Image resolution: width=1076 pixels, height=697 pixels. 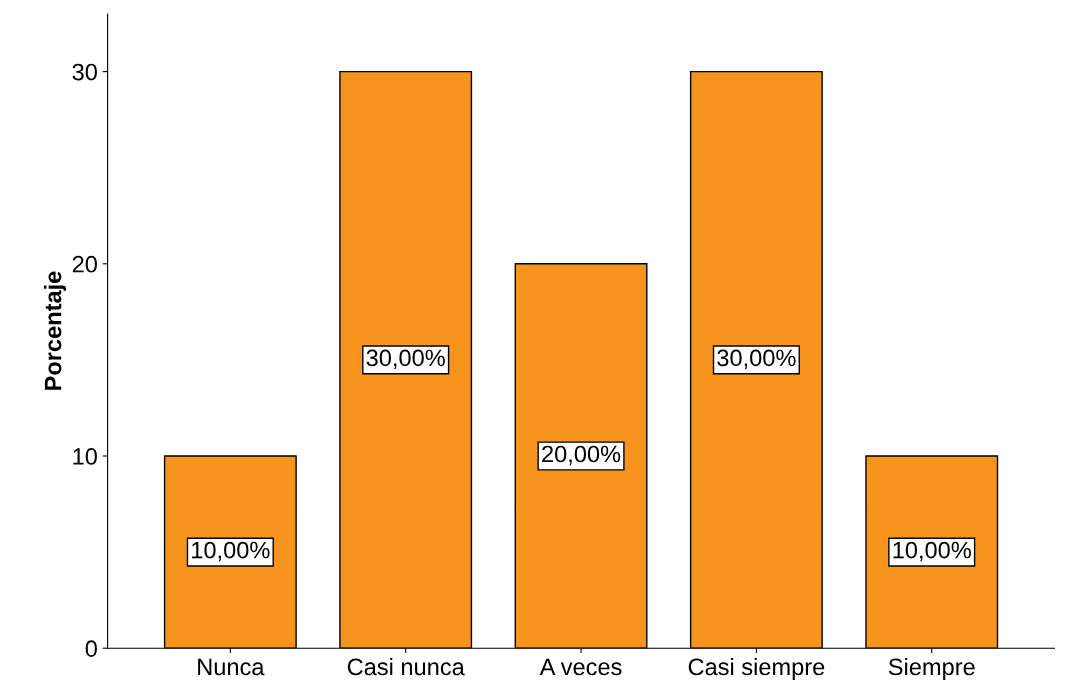 What do you see at coordinates (756, 668) in the screenshot?
I see `x-tick-label: Casi siempre` at bounding box center [756, 668].